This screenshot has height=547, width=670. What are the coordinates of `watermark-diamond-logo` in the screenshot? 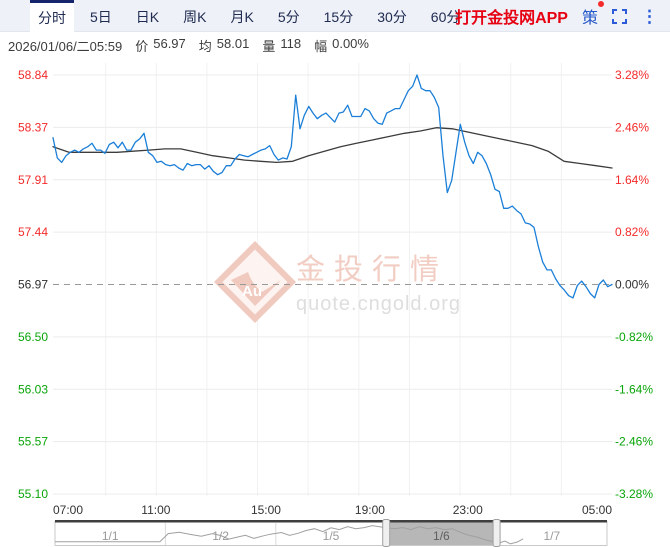 It's located at (255, 282).